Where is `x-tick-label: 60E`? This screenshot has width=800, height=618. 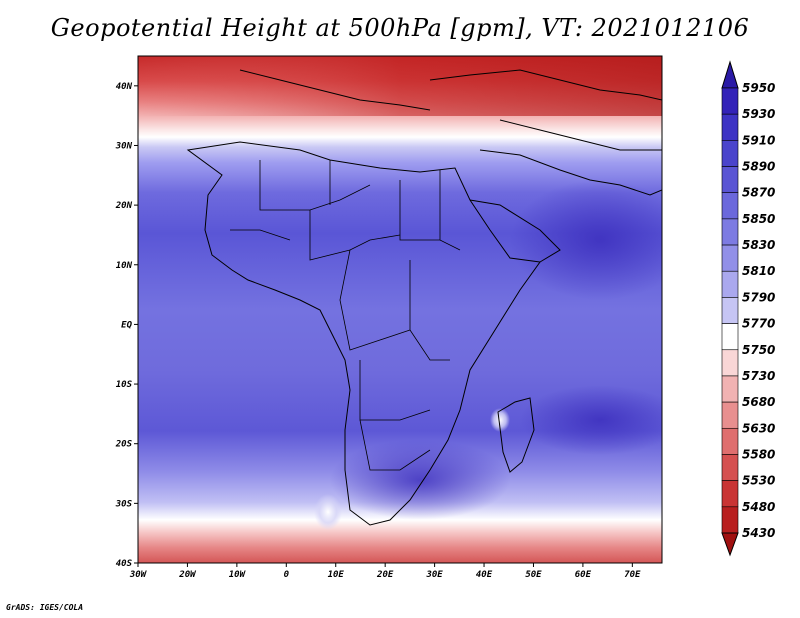 x-tick-label: 60E is located at coordinates (583, 575).